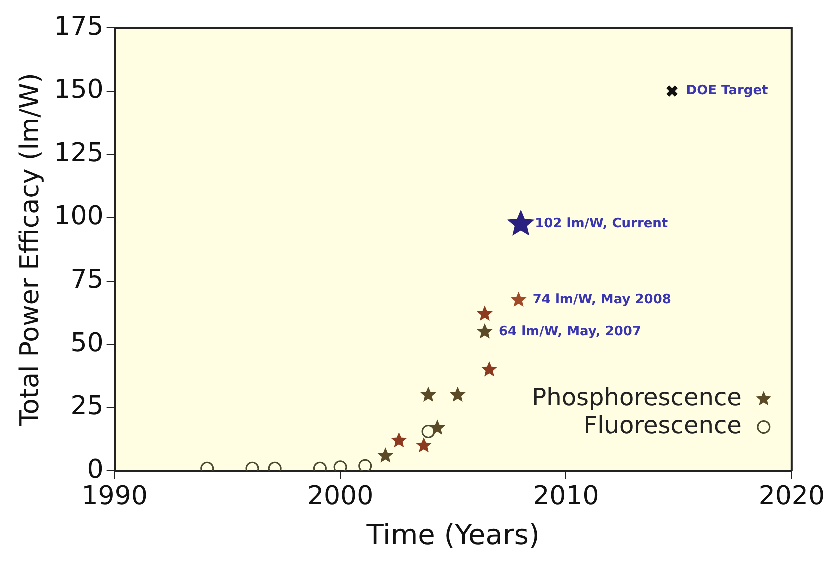  I want to click on y-tick-label: 100, so click(79, 217).